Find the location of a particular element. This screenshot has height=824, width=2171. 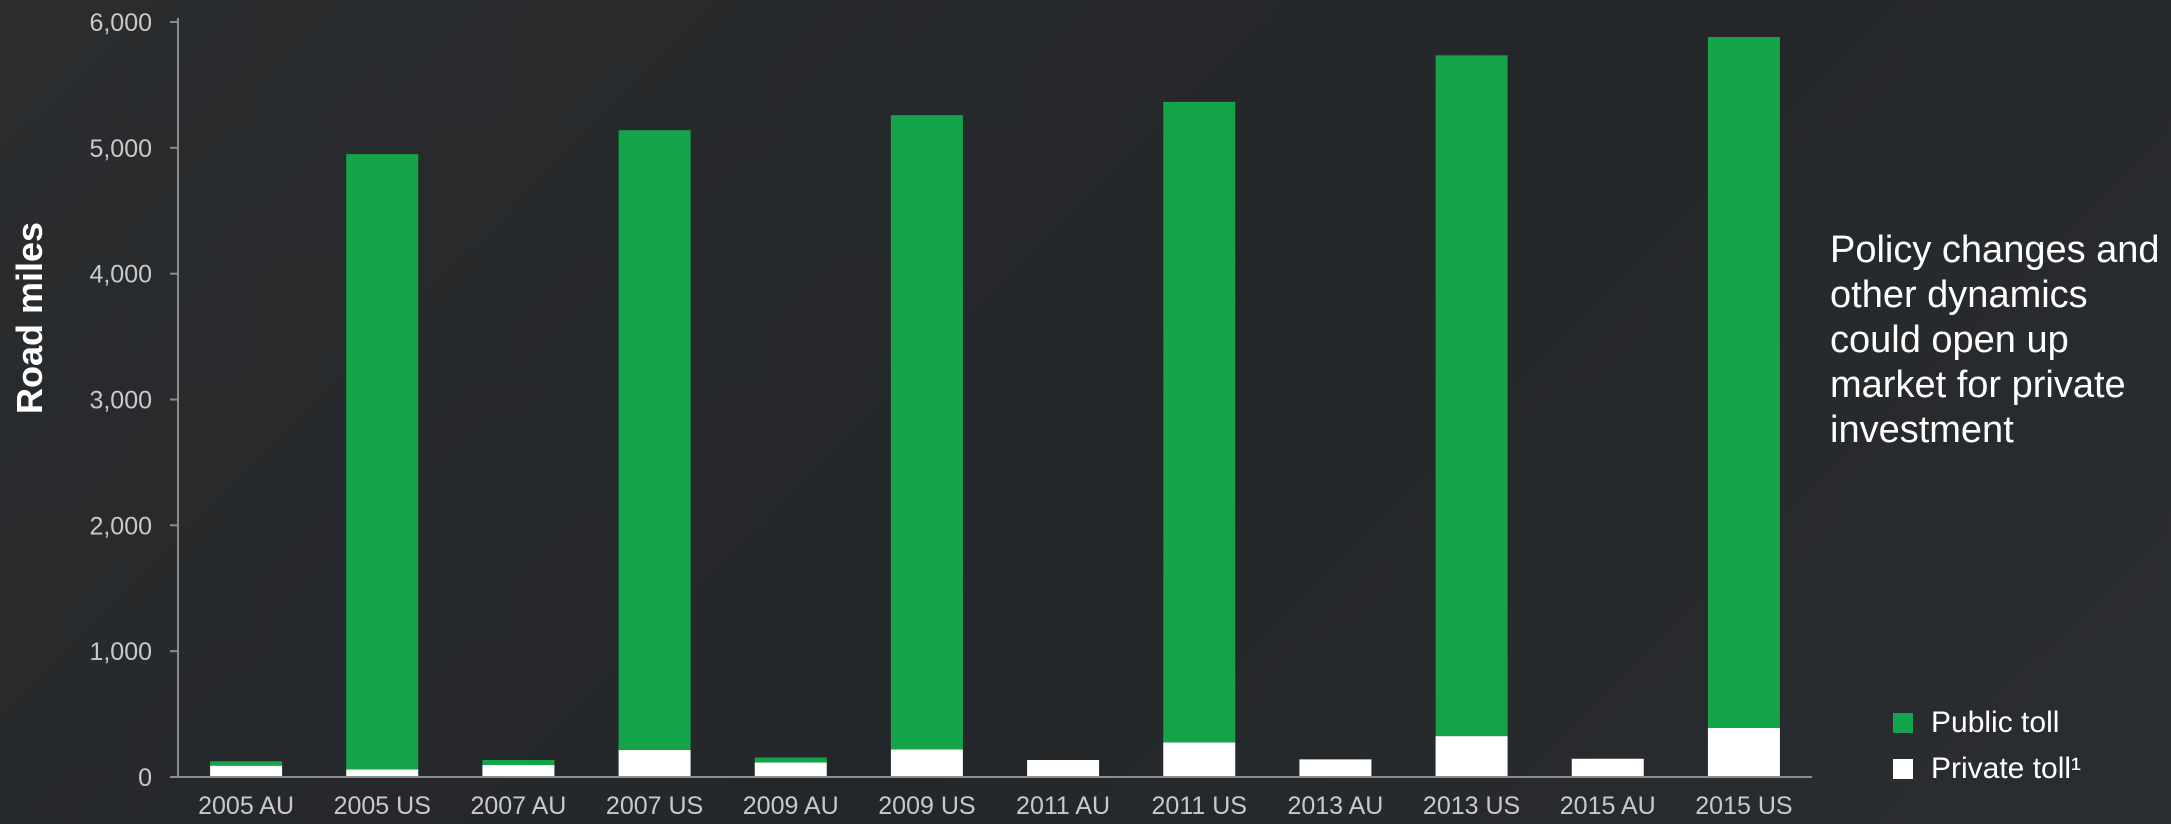

x-tick-label: 2005 US is located at coordinates (382, 806).